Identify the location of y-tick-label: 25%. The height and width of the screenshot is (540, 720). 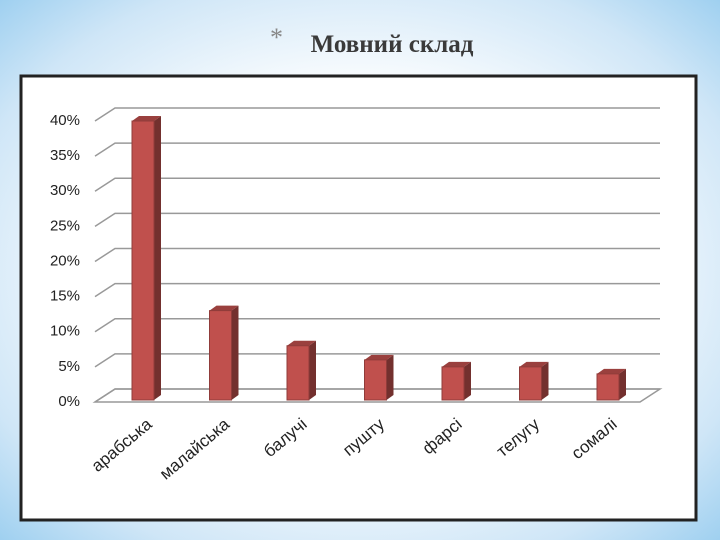
(65, 225).